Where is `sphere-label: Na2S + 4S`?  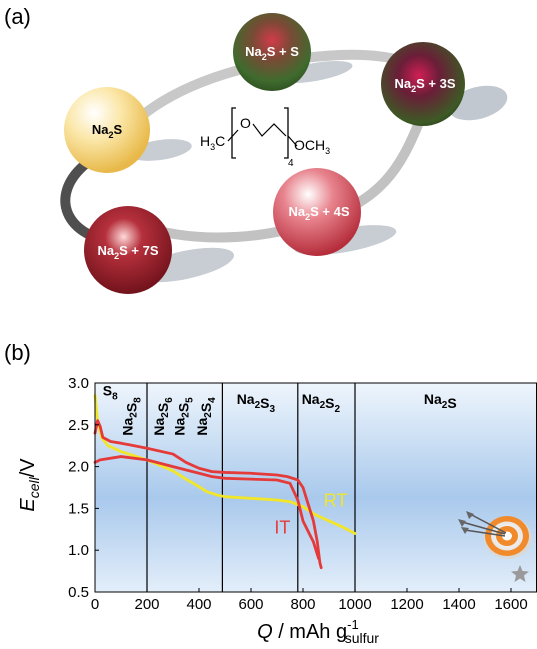
sphere-label: Na2S + 4S is located at coordinates (318, 213).